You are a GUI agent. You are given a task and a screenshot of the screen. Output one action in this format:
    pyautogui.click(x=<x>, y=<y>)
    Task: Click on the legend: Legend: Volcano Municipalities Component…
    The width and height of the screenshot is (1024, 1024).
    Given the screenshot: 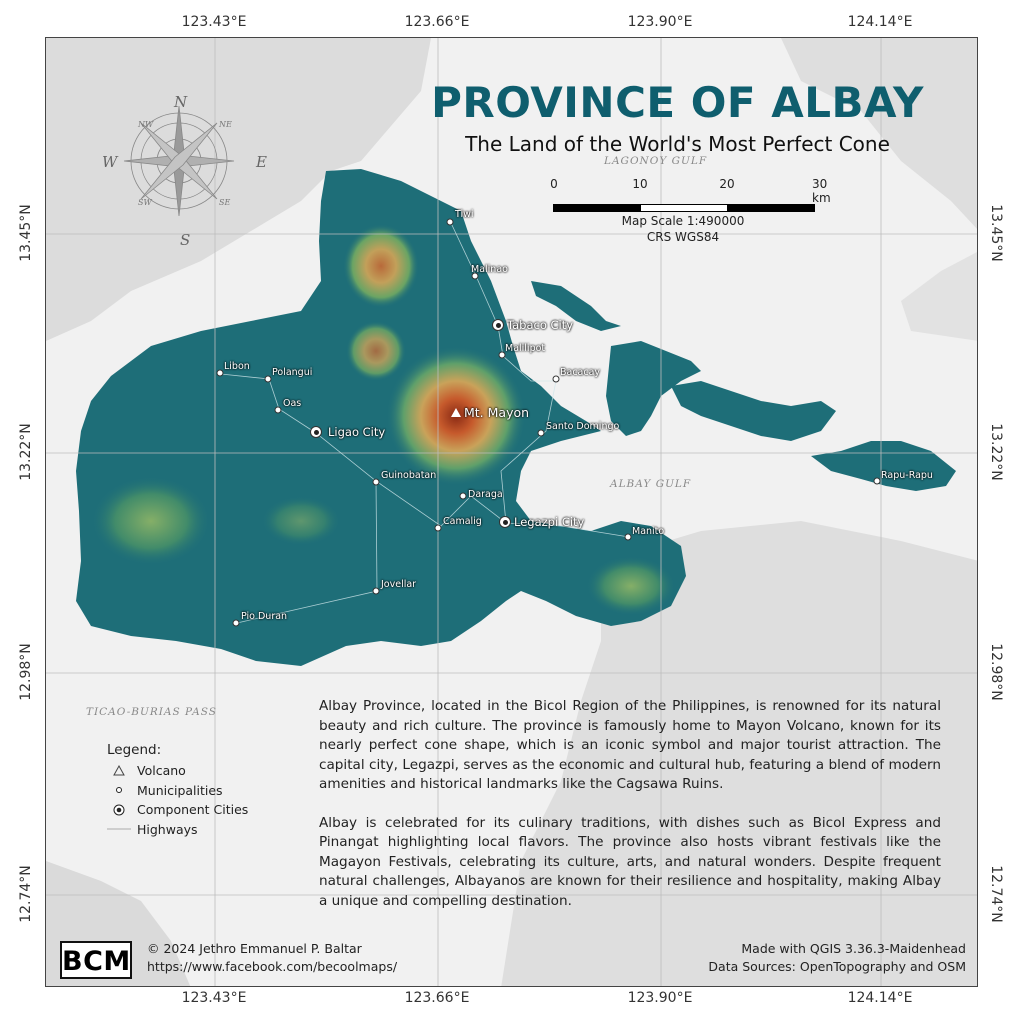 What is the action you would take?
    pyautogui.click(x=177, y=790)
    